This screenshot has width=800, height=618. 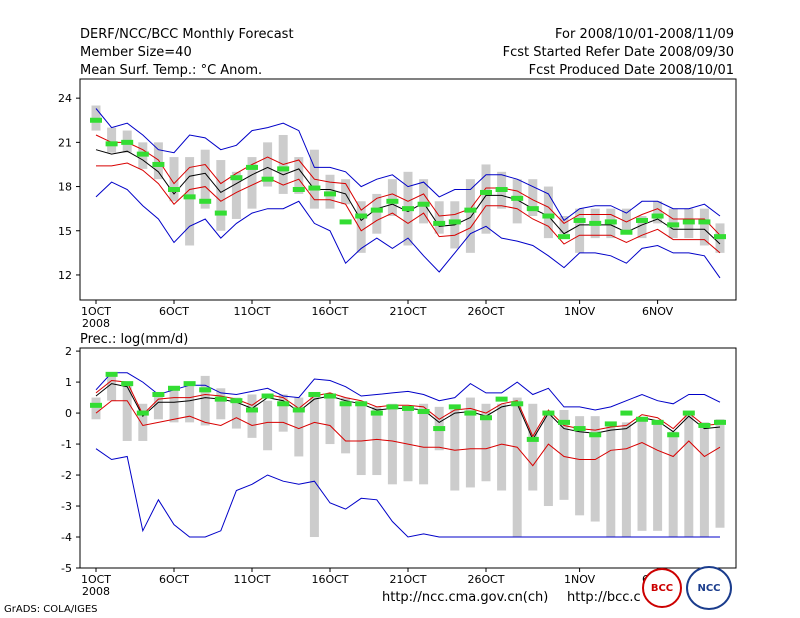 I want to click on ncc-url: http://ncc.cma.gov.cn(ch), so click(x=465, y=597).